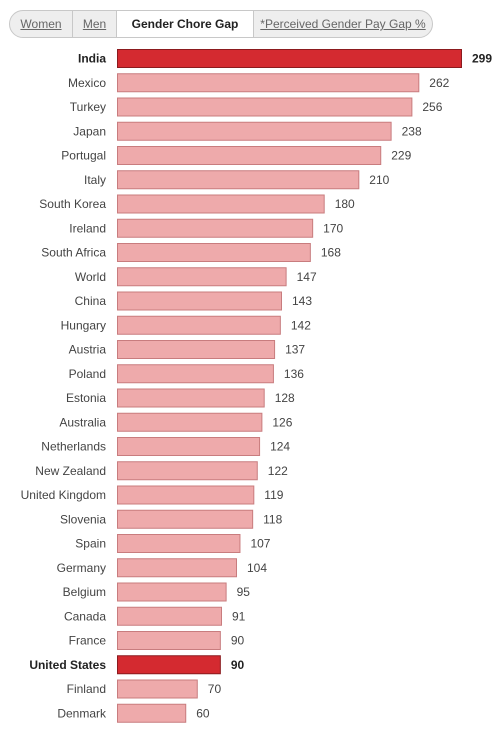 The height and width of the screenshot is (738, 504). I want to click on category-label: Mexico, so click(87, 83).